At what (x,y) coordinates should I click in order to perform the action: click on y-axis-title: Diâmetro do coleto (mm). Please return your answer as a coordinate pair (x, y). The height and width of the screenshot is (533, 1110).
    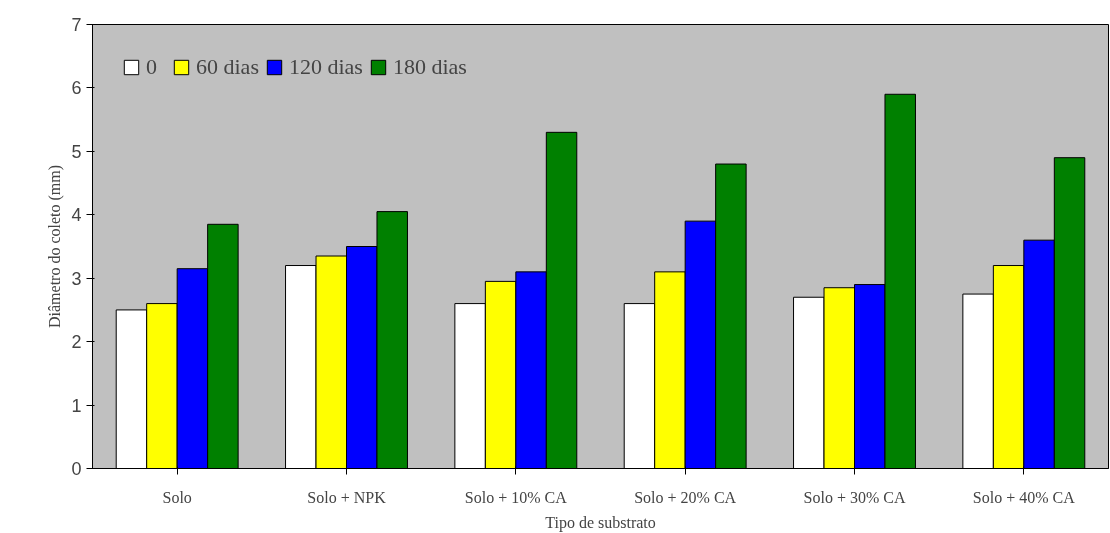
    Looking at the image, I should click on (55, 246).